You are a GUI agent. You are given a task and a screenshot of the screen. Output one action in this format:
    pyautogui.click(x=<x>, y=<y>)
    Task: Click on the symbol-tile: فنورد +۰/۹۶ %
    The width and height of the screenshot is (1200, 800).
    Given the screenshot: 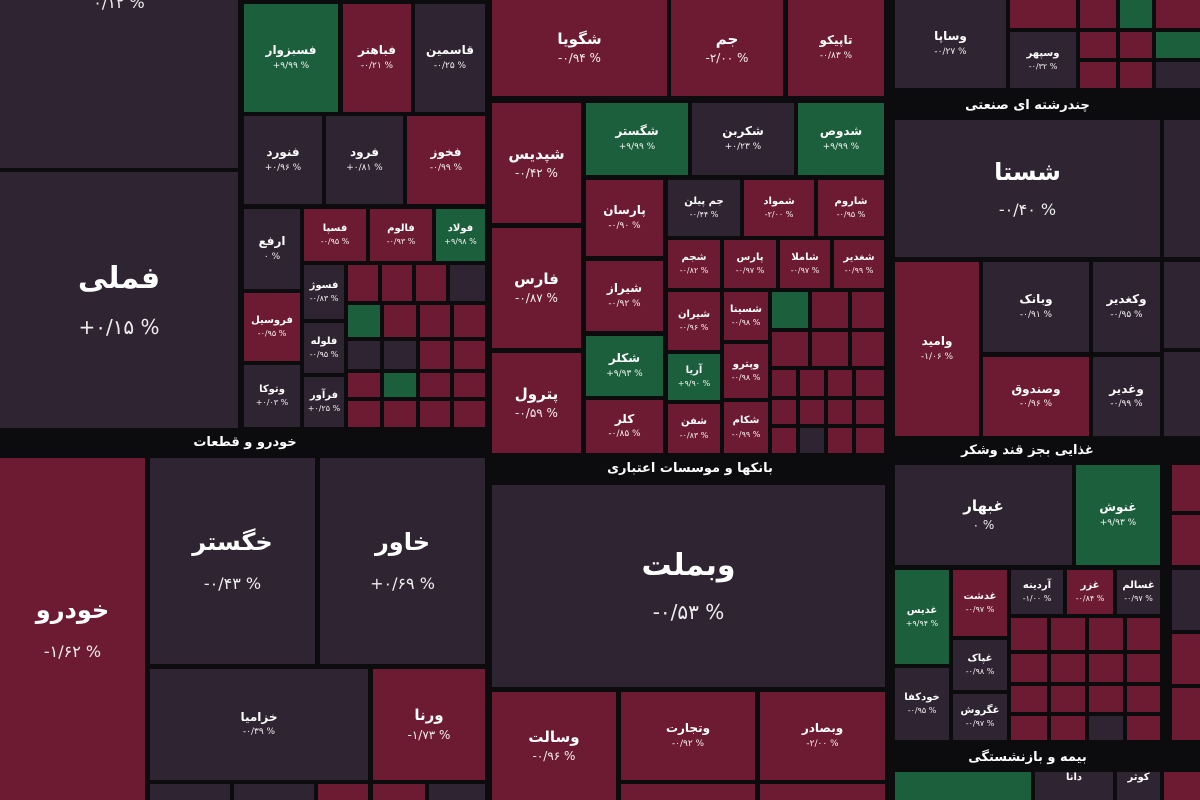 What is the action you would take?
    pyautogui.click(x=283, y=160)
    